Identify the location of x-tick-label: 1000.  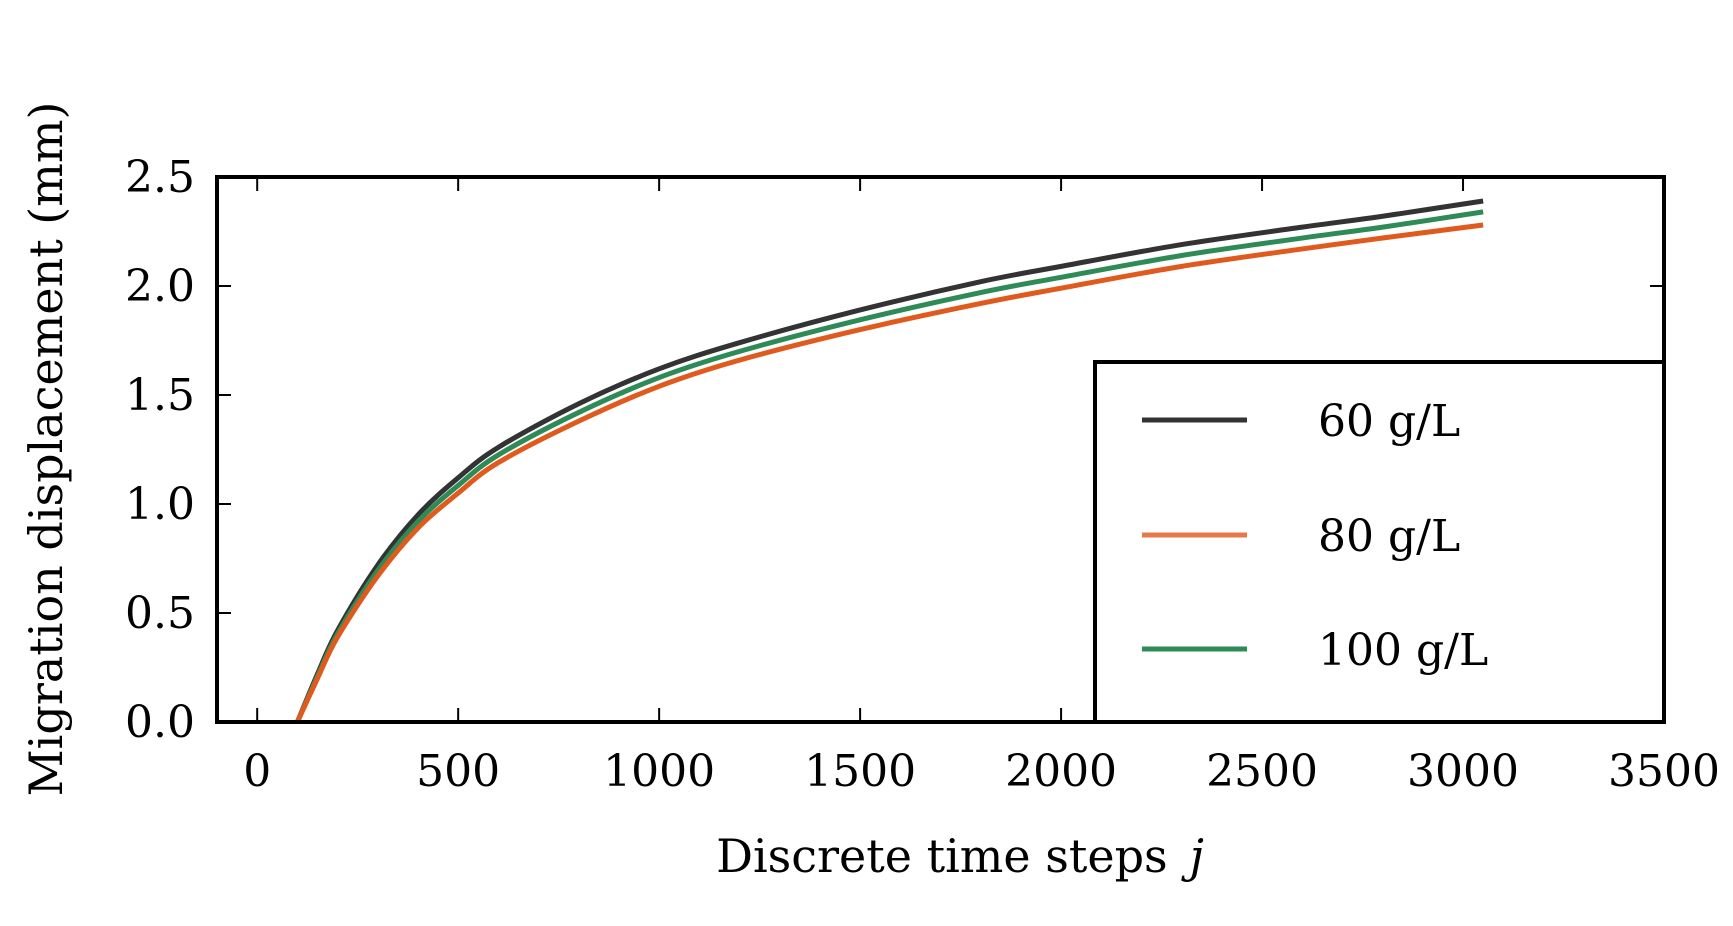
(659, 771).